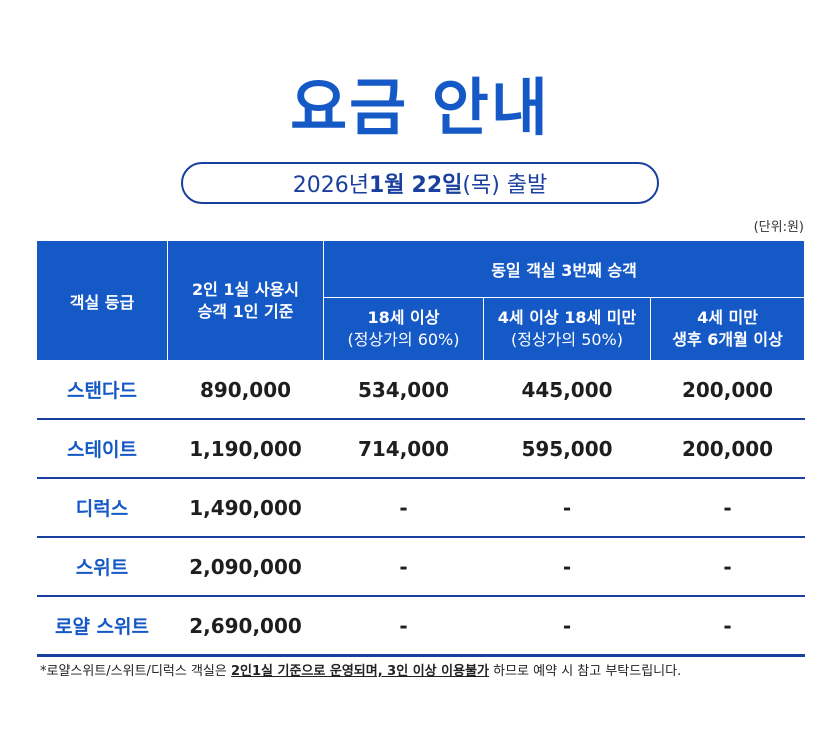 The image size is (840, 748). I want to click on header-adult-line1: 18세 이상, so click(403, 317).